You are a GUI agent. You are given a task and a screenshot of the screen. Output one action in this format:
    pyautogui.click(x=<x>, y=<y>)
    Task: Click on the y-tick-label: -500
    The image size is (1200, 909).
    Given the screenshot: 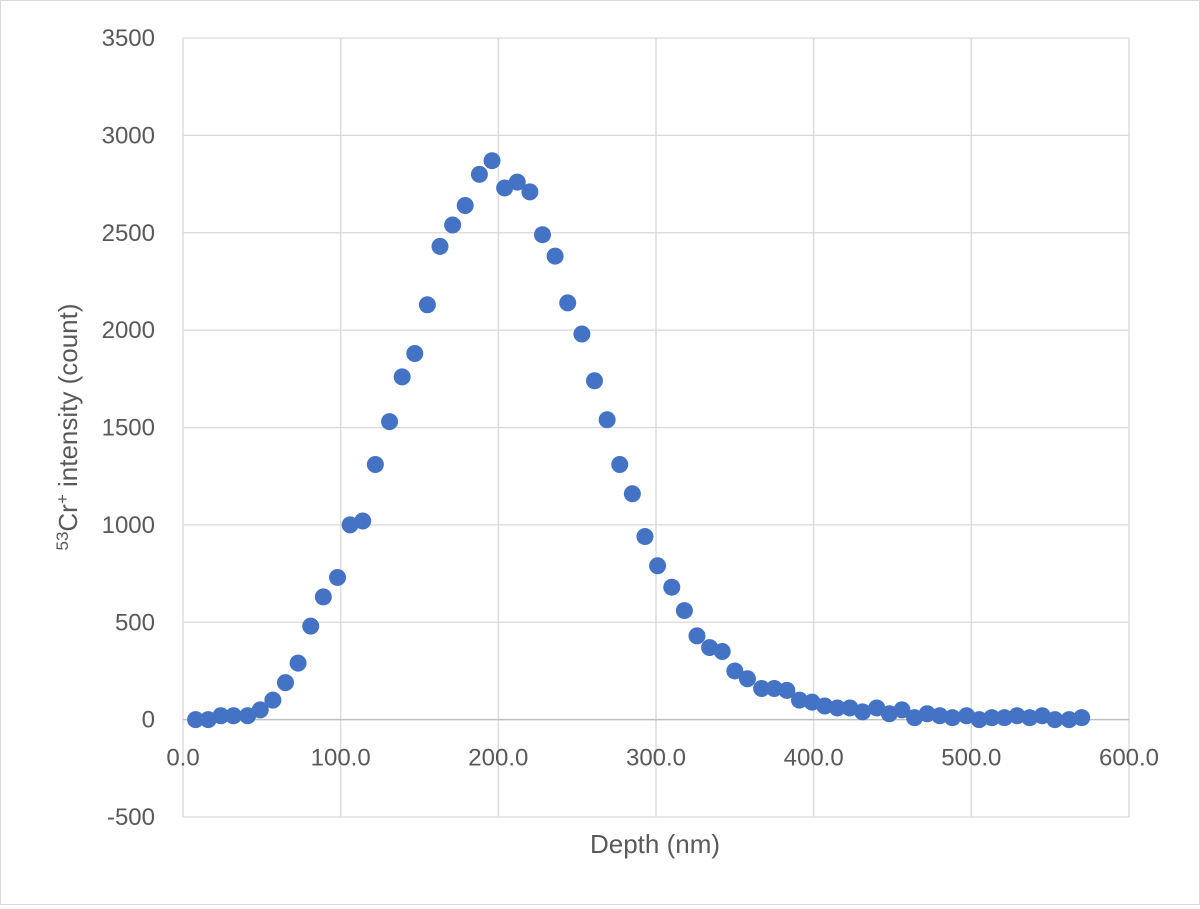 What is the action you would take?
    pyautogui.click(x=131, y=817)
    